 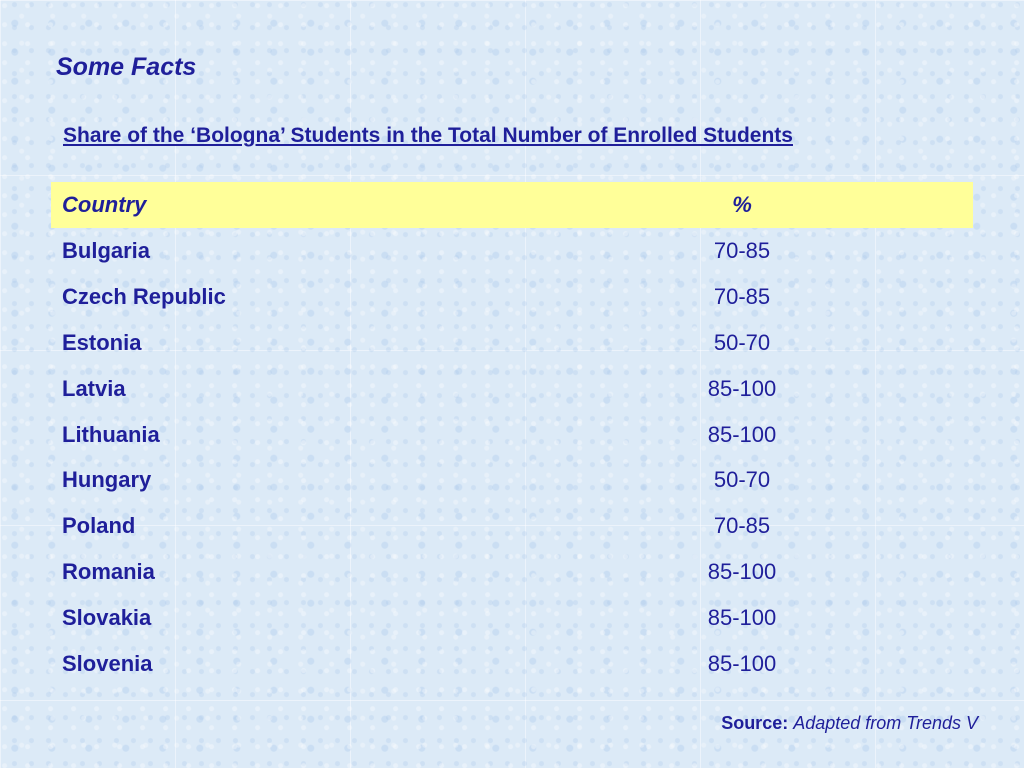 I want to click on table-row: Slovenia 85-100, so click(x=512, y=664).